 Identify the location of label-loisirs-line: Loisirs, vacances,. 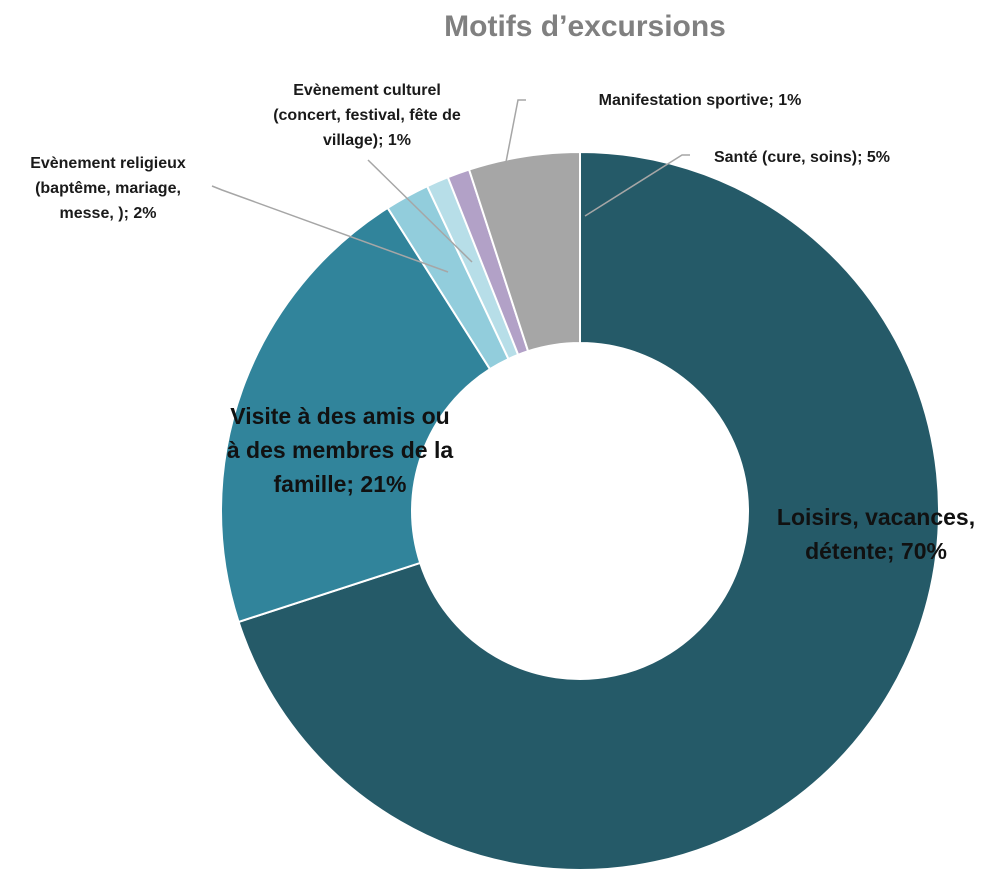
(876, 517).